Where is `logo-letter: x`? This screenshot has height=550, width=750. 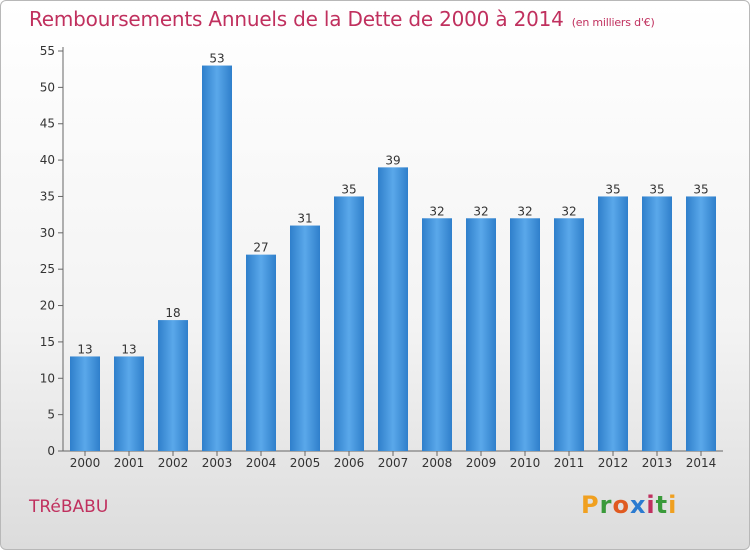
logo-letter: x is located at coordinates (638, 505).